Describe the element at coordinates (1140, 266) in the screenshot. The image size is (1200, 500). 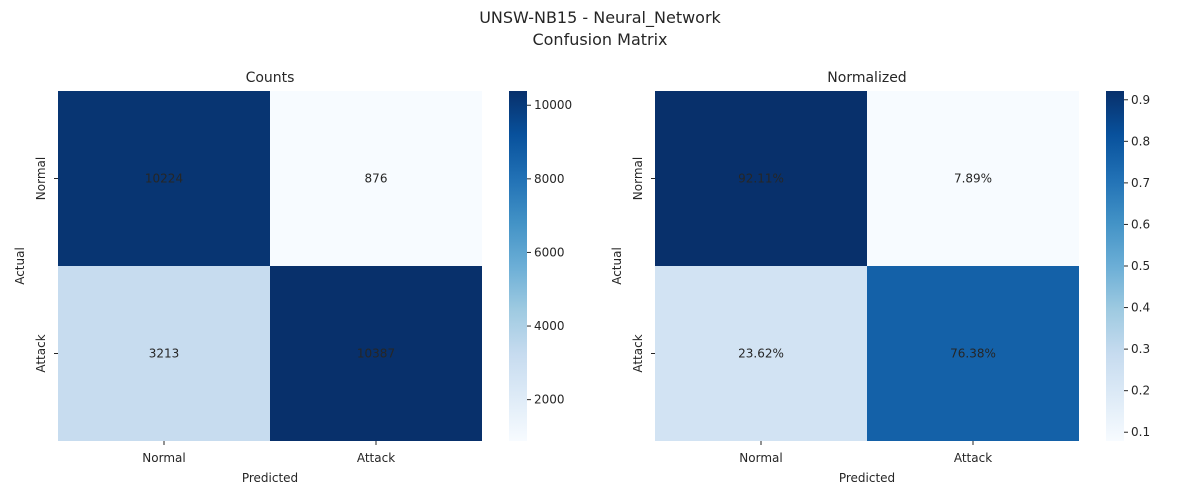
I see `colorbar-tick-label: 0.5` at that location.